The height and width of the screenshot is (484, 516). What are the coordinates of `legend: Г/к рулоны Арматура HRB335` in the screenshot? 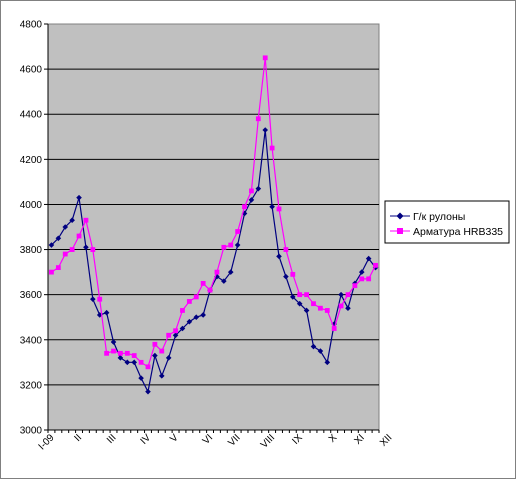 It's located at (447, 222).